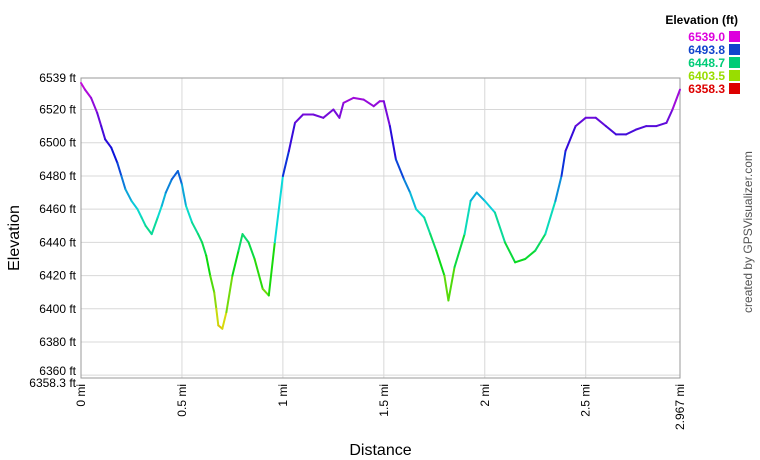 The height and width of the screenshot is (460, 760). Describe the element at coordinates (57, 78) in the screenshot. I see `y-tick-label: 6539 ft` at that location.